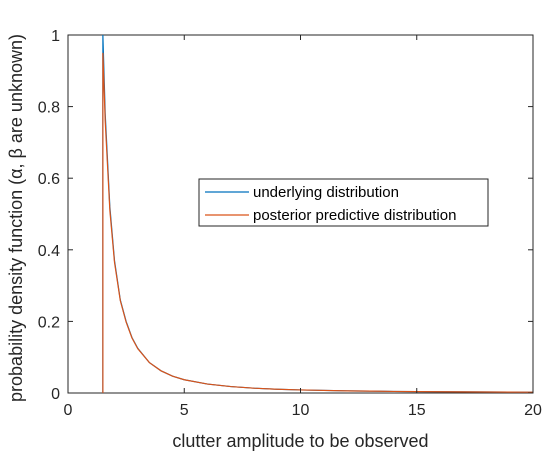 This screenshot has width=550, height=457. I want to click on y-tick-label: 0.8, so click(49, 108).